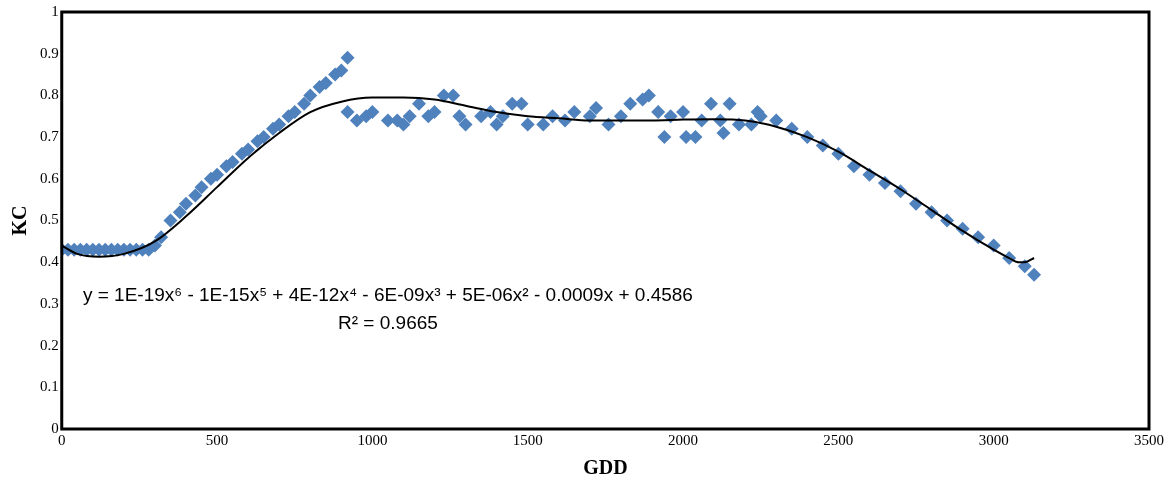 The width and height of the screenshot is (1167, 490). Describe the element at coordinates (19, 220) in the screenshot. I see `y-axis-title: KC` at that location.